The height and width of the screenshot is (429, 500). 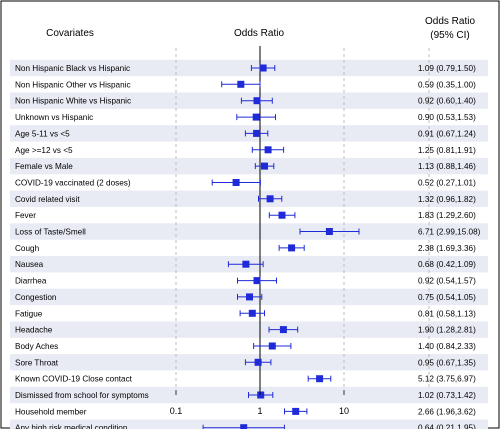 What do you see at coordinates (70, 33) in the screenshot?
I see `covariates-header: Covariates` at bounding box center [70, 33].